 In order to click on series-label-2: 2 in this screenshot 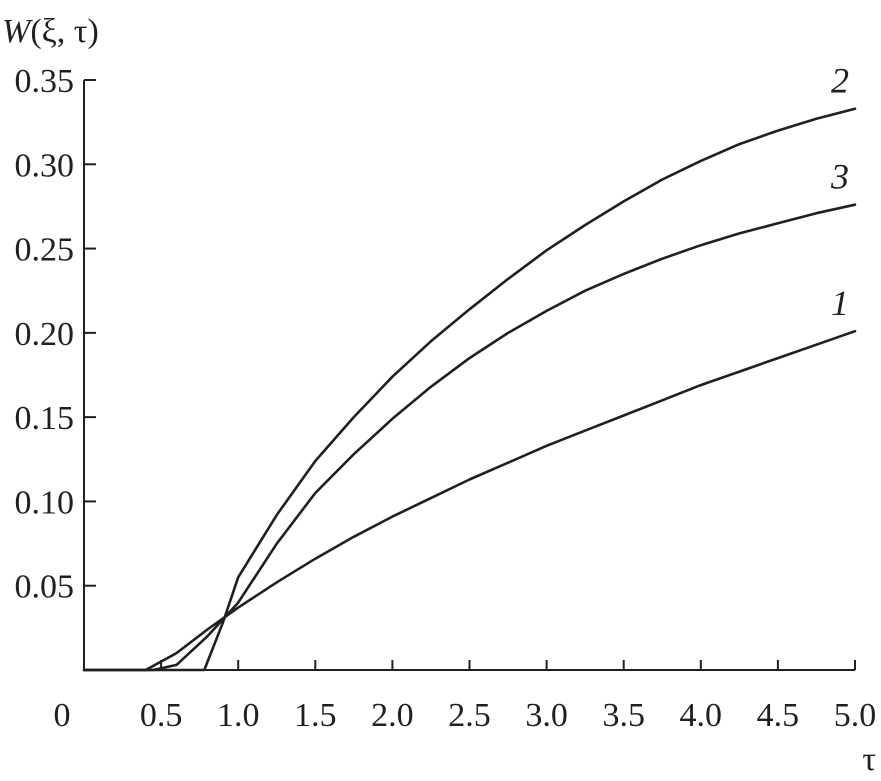, I will do `click(840, 81)`.